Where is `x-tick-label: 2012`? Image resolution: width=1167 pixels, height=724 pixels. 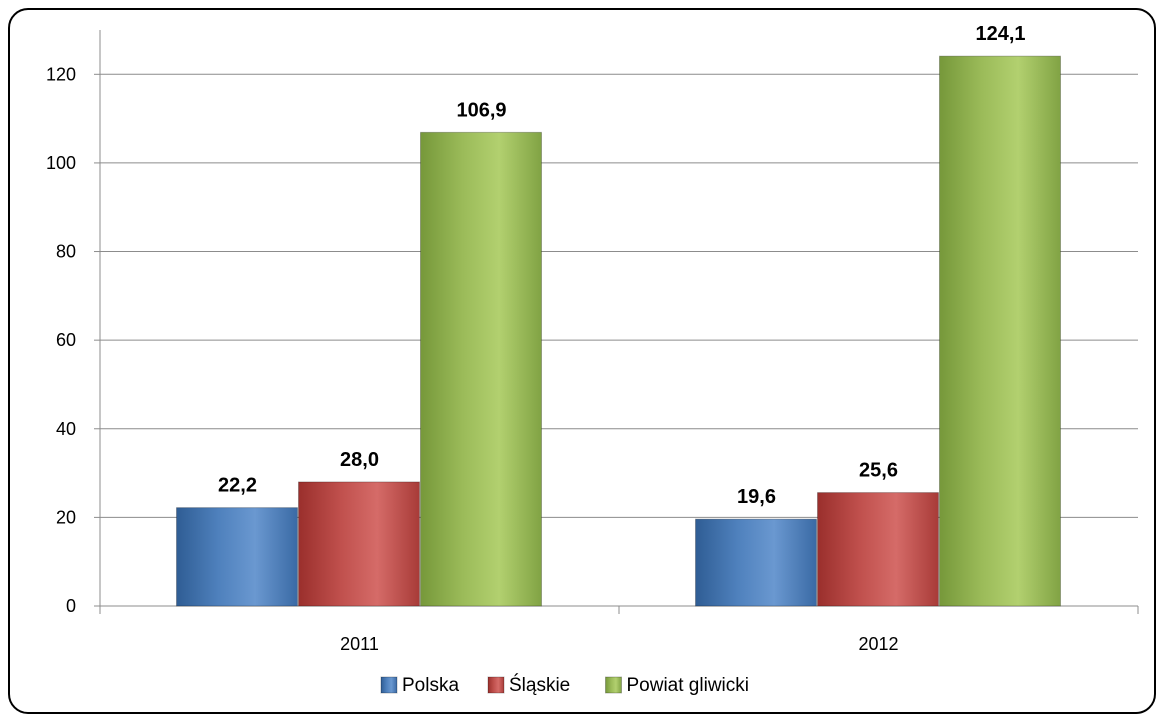 x-tick-label: 2012 is located at coordinates (878, 644).